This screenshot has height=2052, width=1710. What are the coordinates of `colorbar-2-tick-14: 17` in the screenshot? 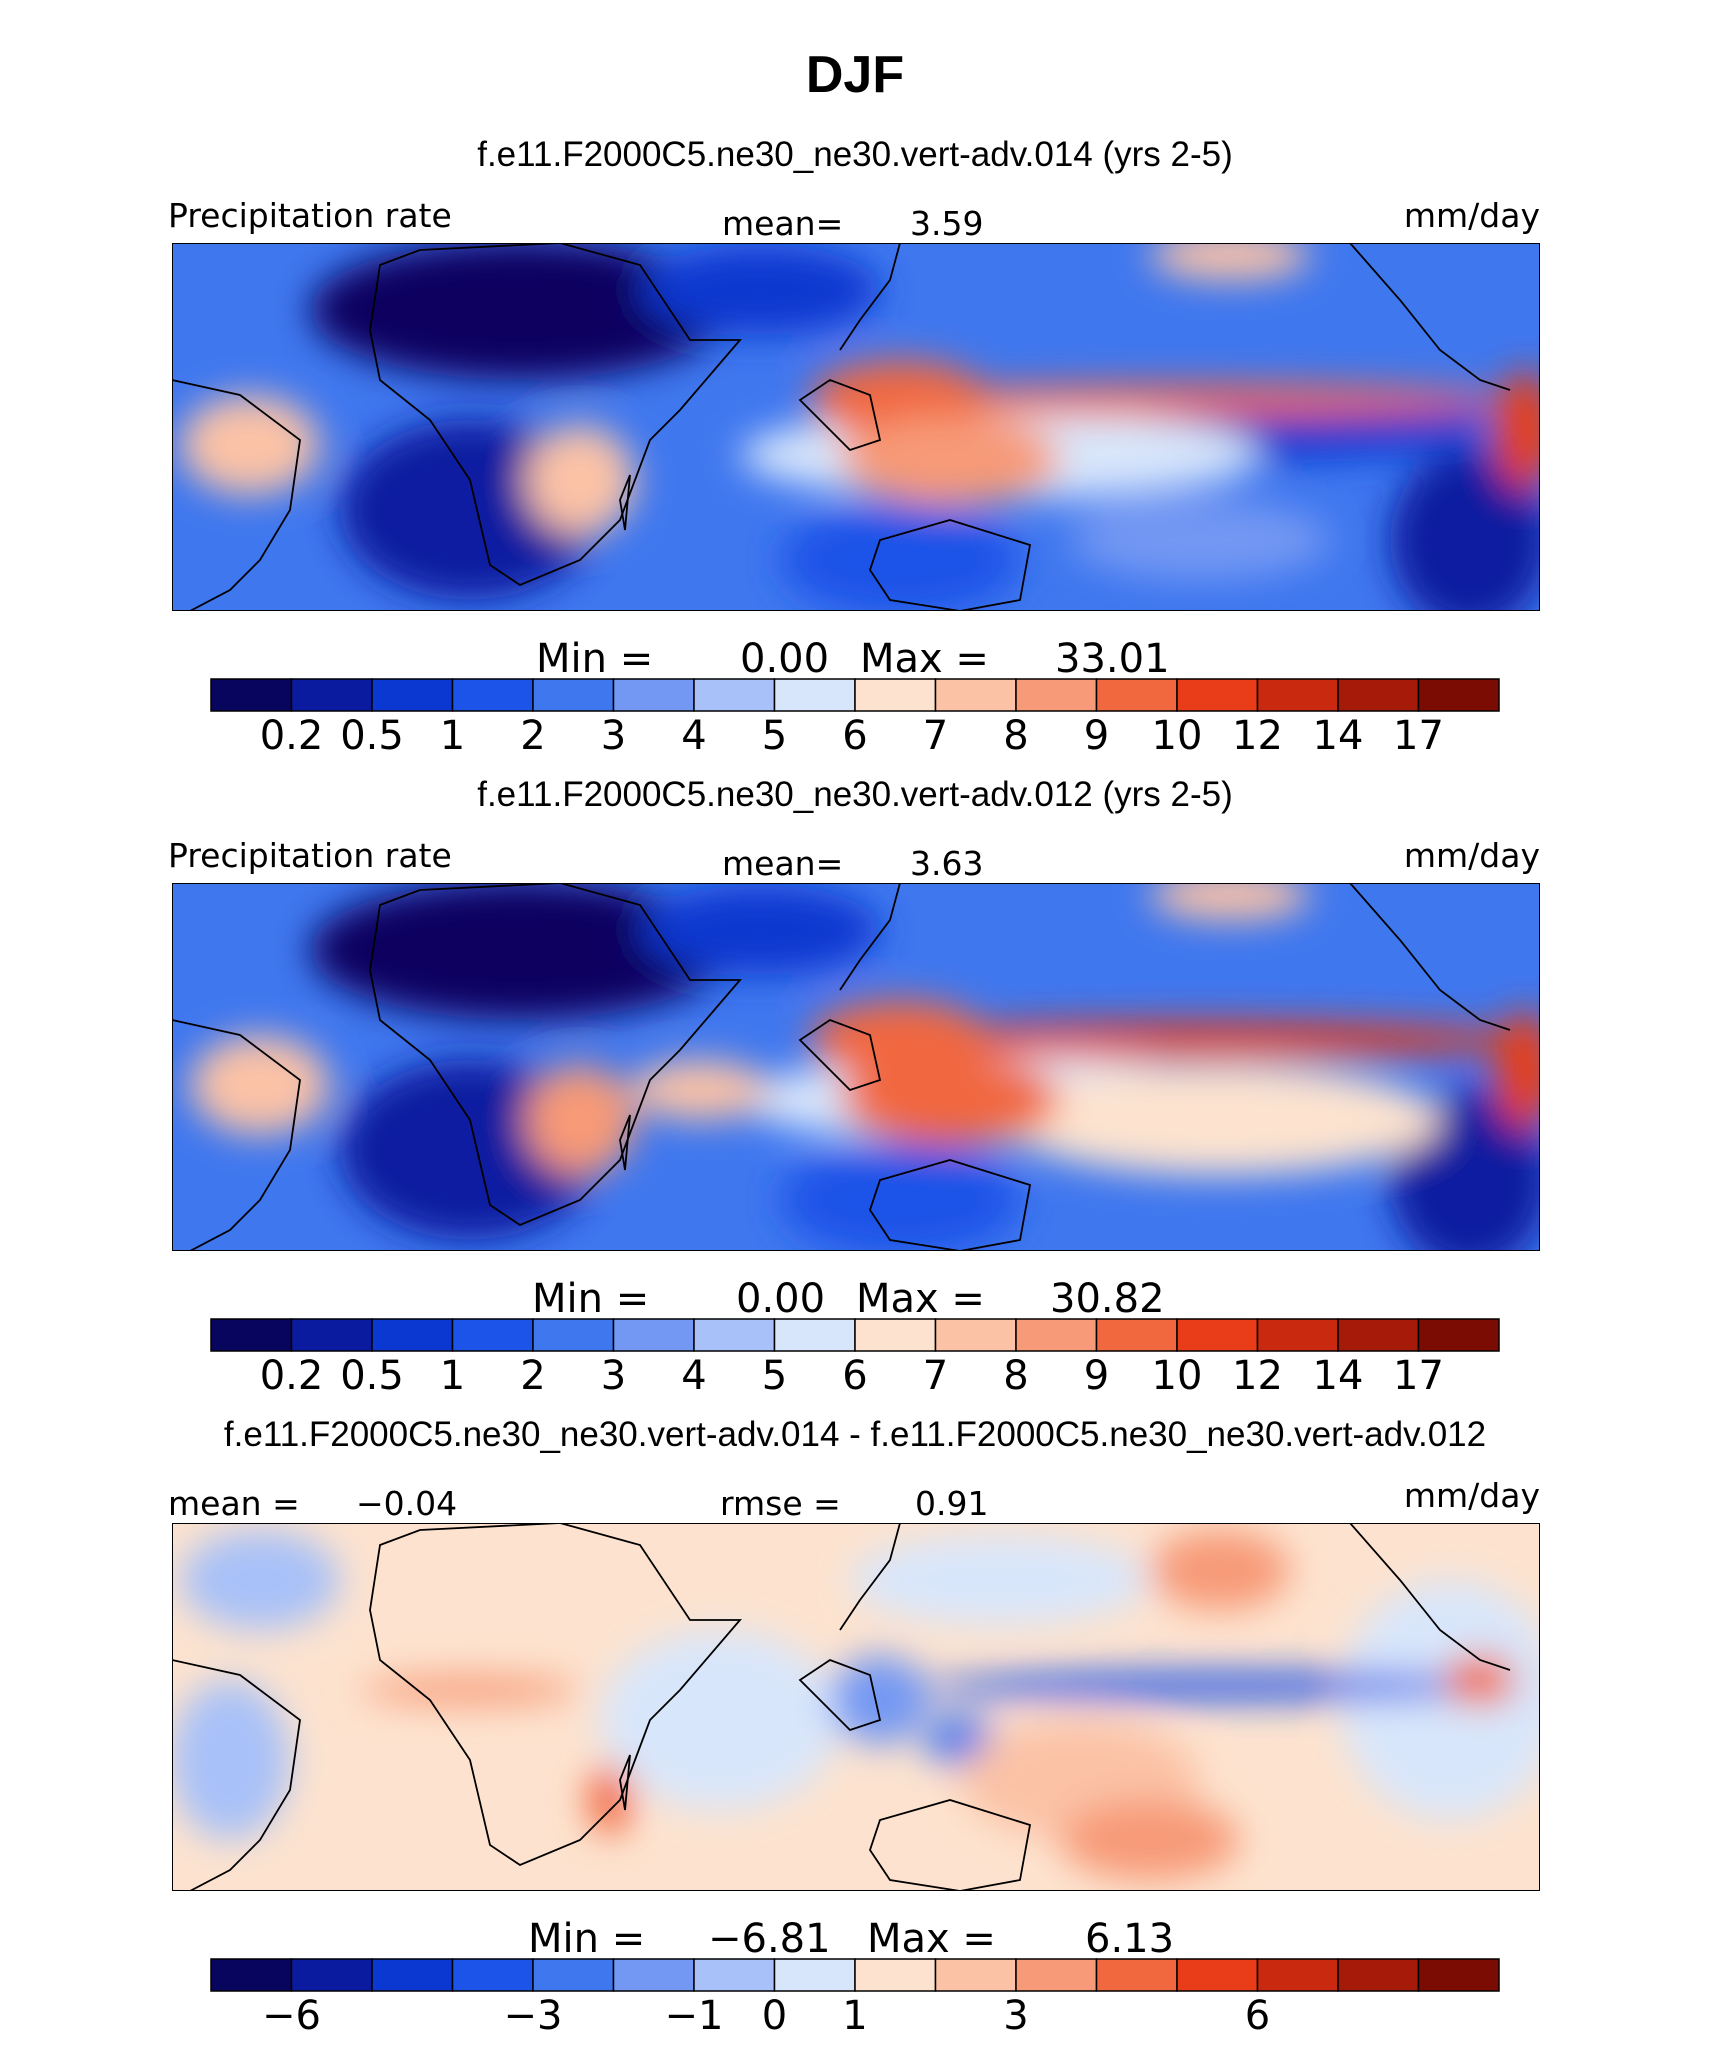 It's located at (1418, 1376).